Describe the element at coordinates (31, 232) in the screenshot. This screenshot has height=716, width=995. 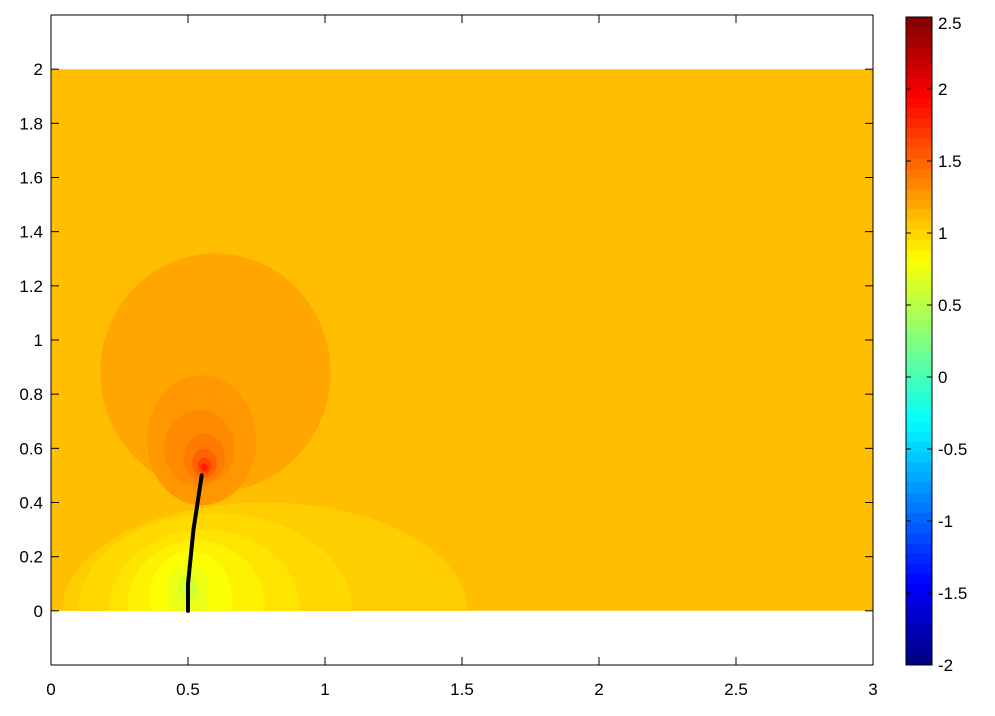
I see `y-tick-label: 1.4` at that location.